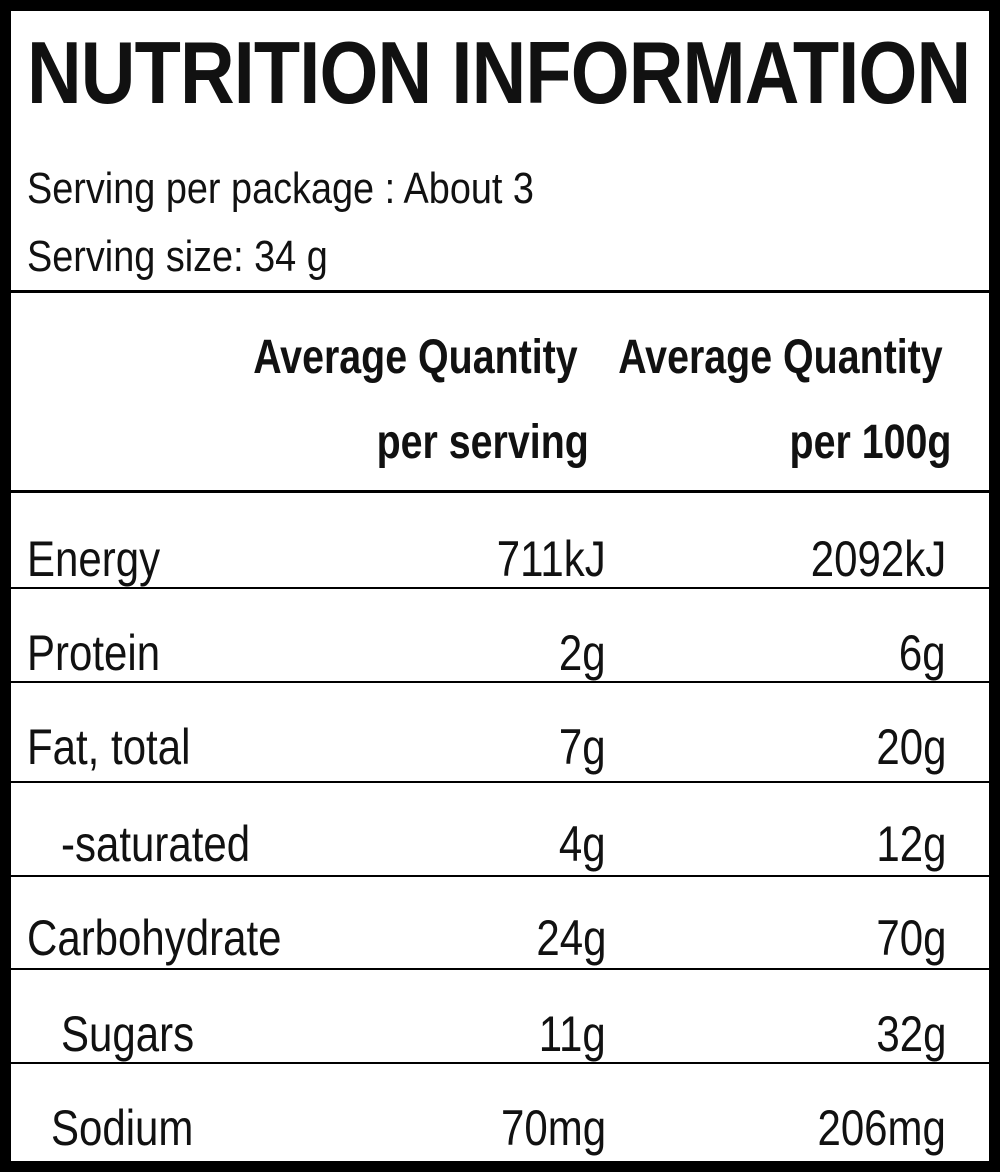  What do you see at coordinates (910, 844) in the screenshot?
I see `row-saturated-per-100g: 12g` at bounding box center [910, 844].